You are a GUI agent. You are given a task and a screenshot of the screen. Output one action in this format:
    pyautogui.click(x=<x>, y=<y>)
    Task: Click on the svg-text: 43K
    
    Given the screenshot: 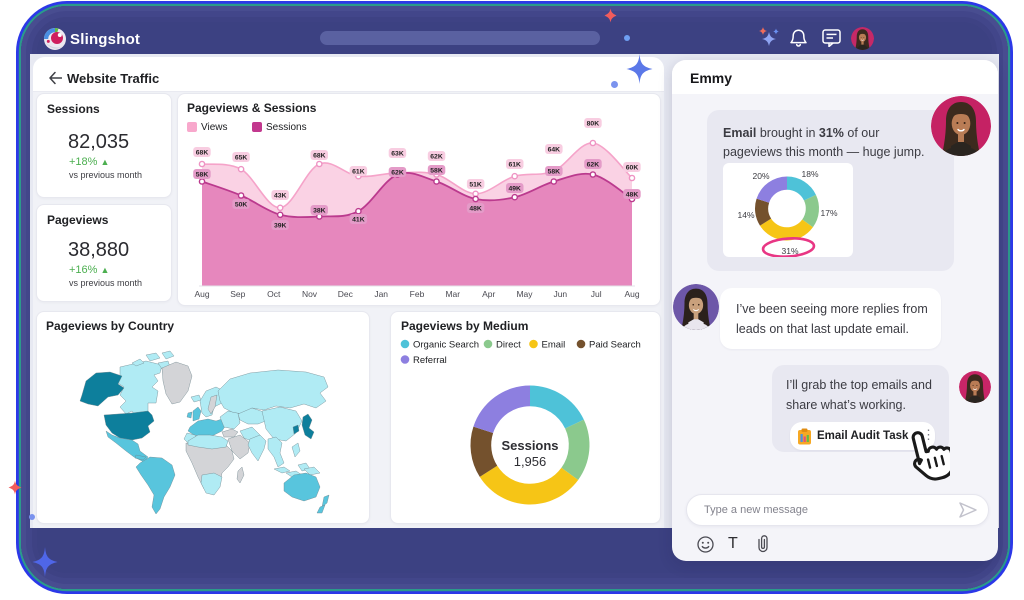 What is the action you would take?
    pyautogui.click(x=280, y=196)
    